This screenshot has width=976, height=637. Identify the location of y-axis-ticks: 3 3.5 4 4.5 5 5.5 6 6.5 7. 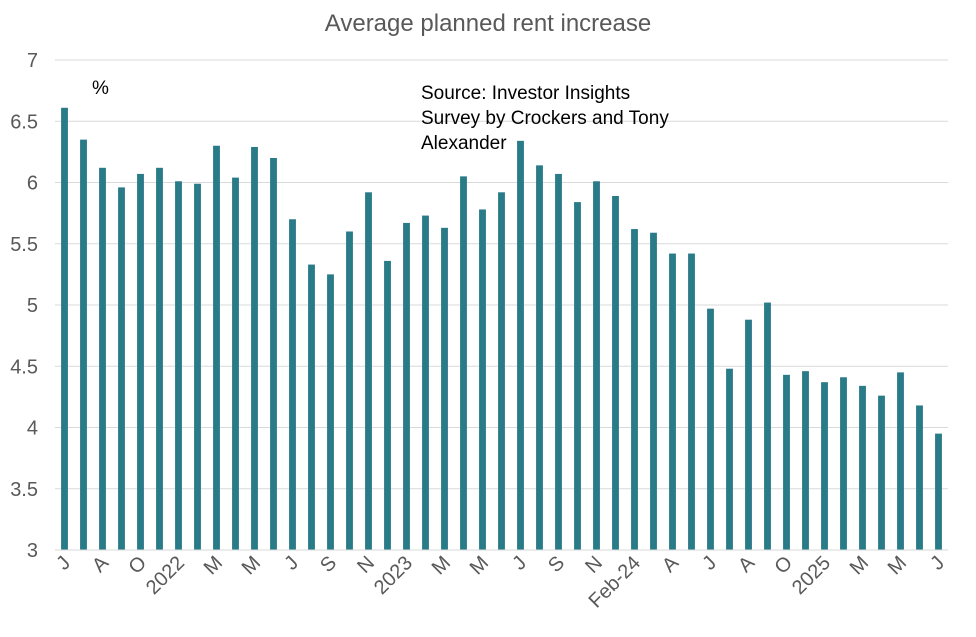
(24, 306).